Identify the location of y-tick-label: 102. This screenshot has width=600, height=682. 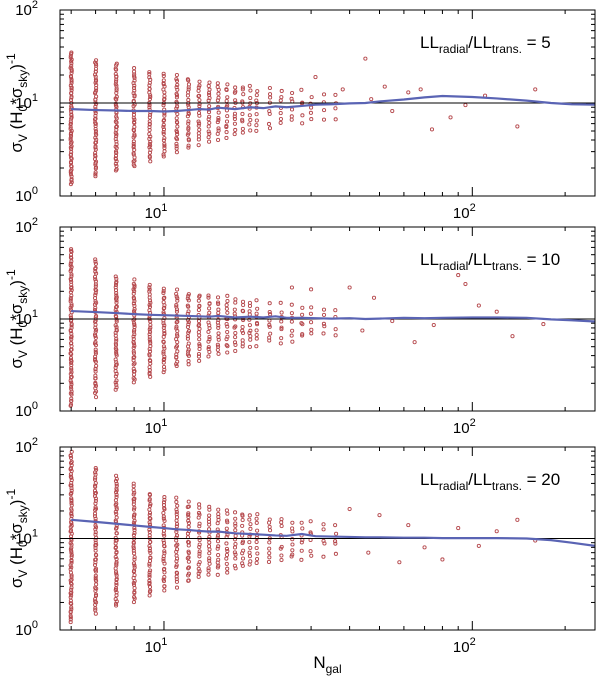
(26, 226).